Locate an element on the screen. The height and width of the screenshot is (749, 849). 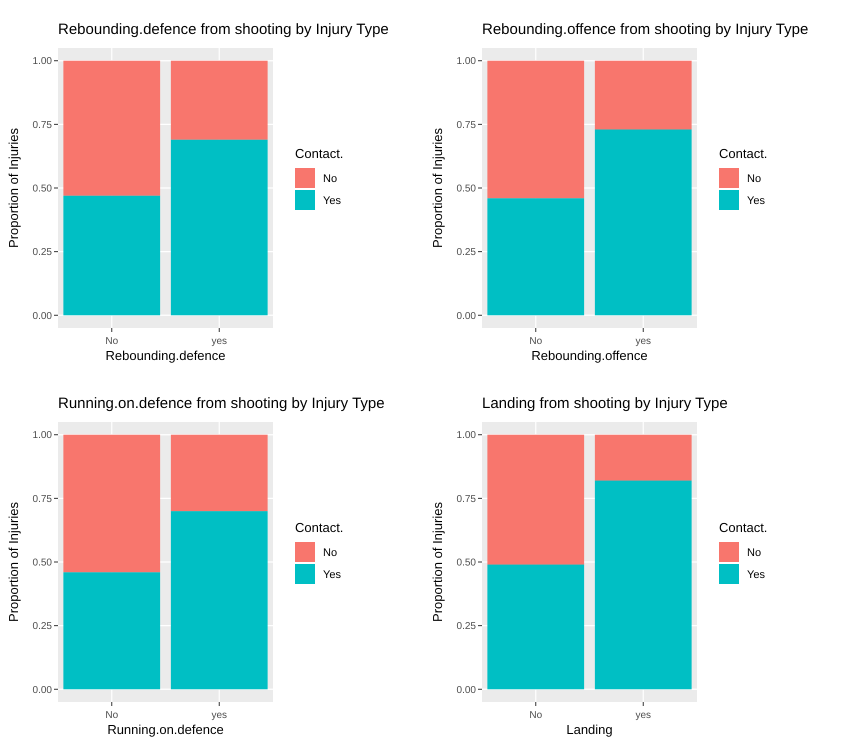
x-axis-title: Landing is located at coordinates (589, 729).